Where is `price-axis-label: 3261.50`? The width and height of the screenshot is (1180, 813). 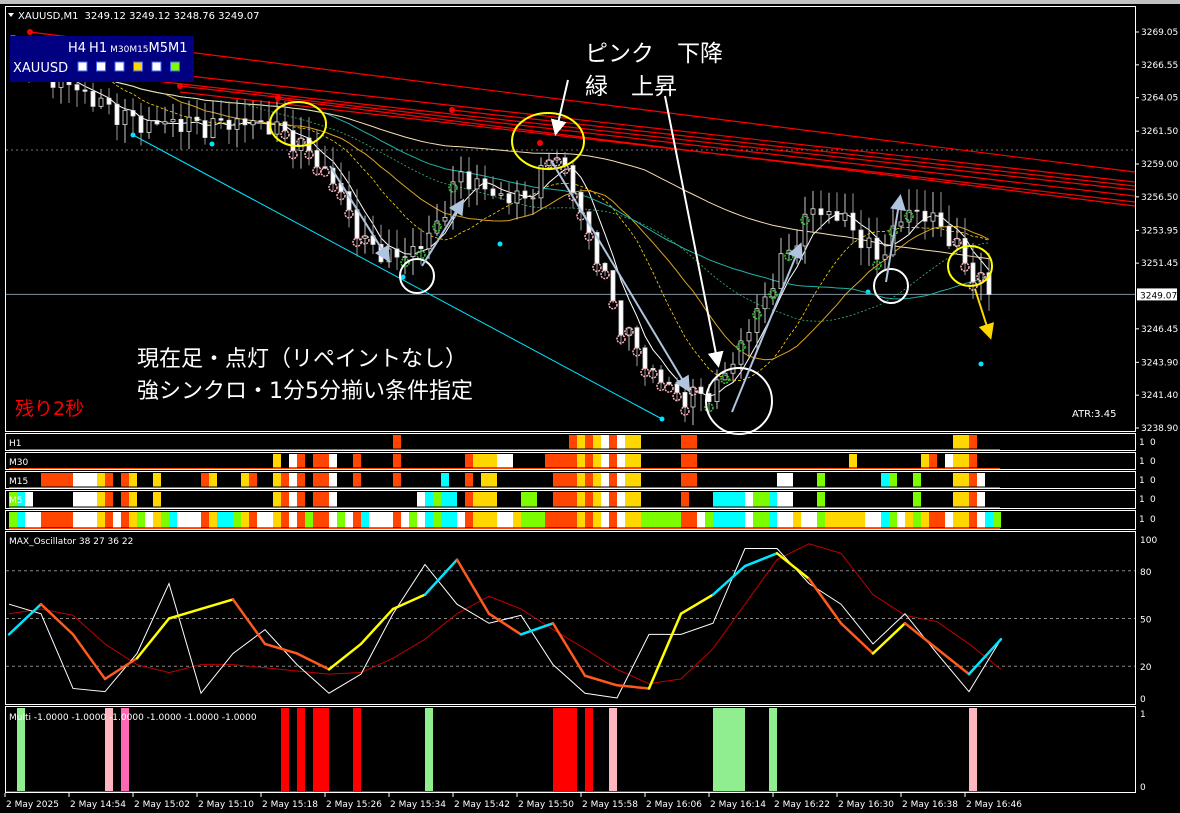
price-axis-label: 3261.50 is located at coordinates (1159, 132).